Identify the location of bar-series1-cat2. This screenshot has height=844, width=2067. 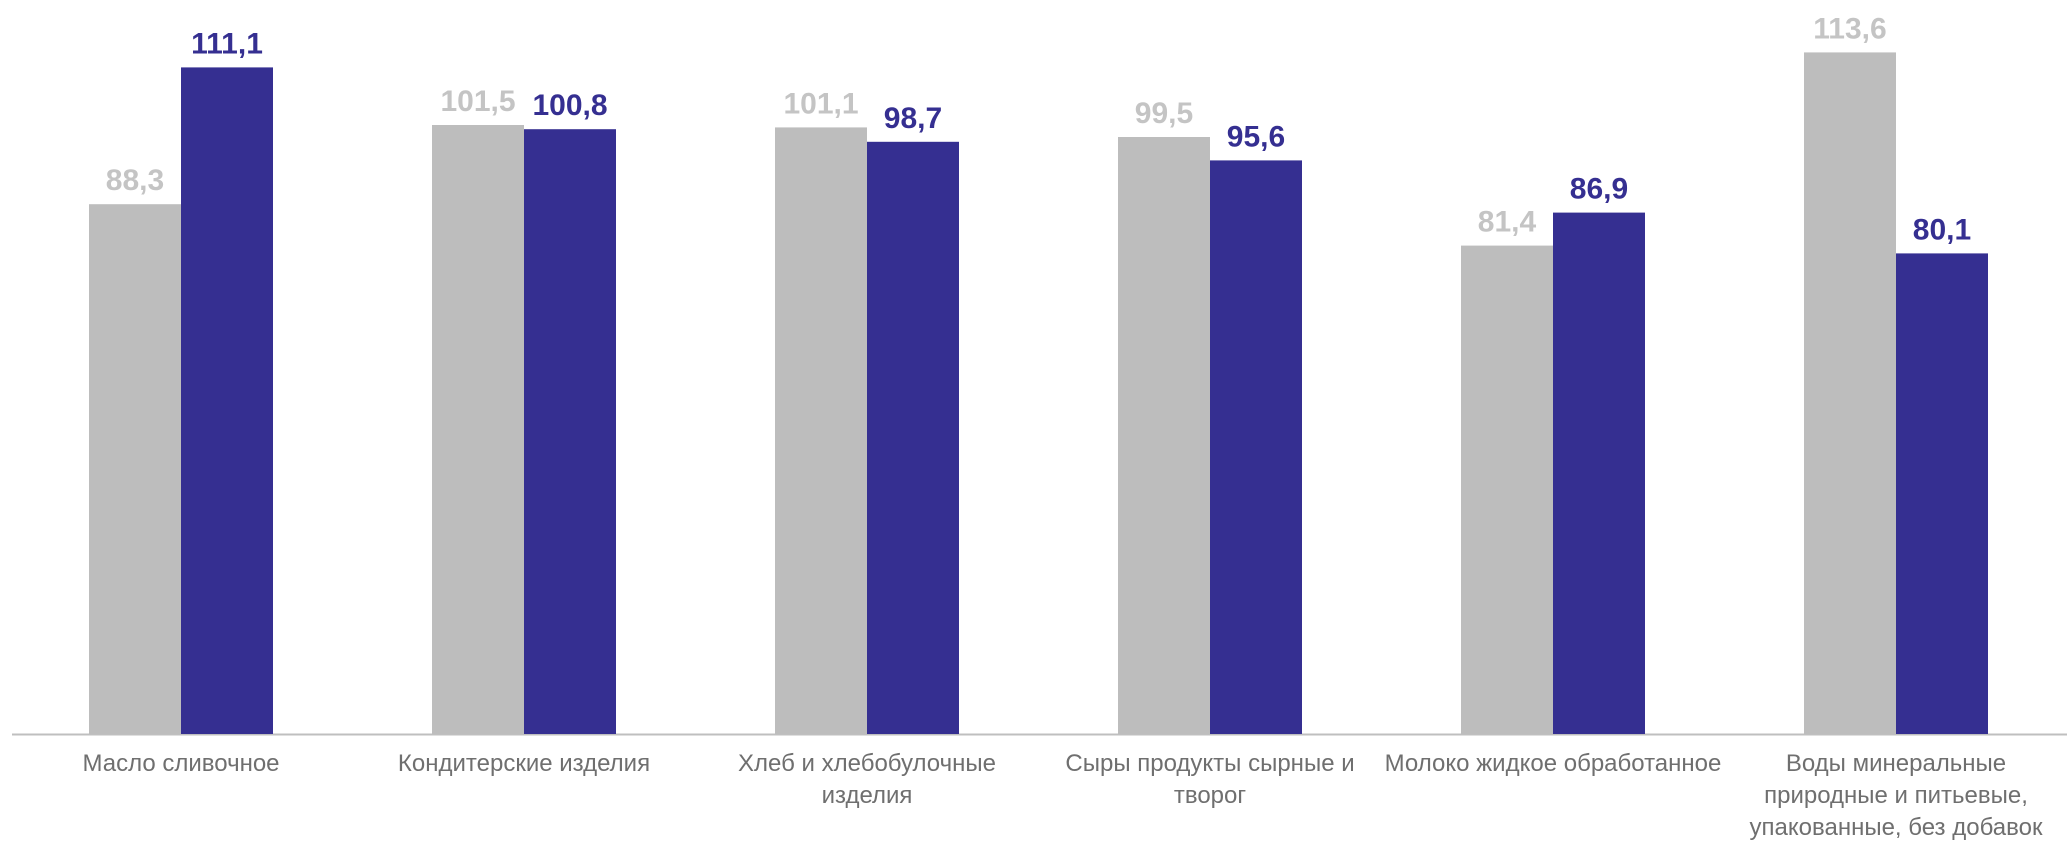
(478, 429).